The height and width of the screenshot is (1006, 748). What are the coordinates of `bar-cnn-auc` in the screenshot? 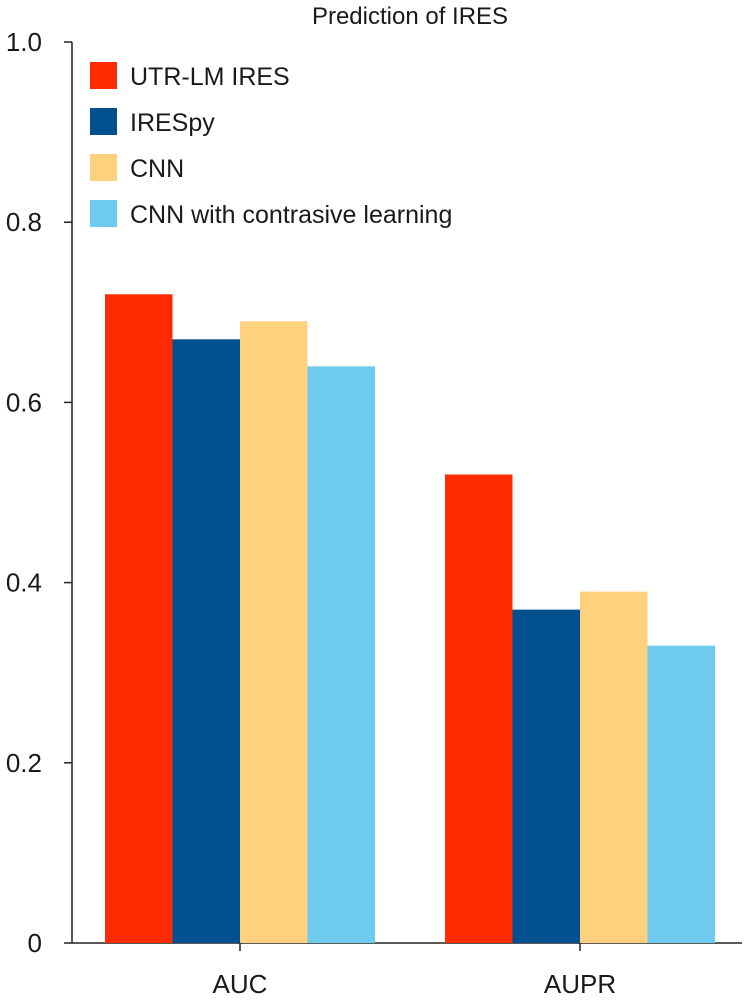 It's located at (274, 632).